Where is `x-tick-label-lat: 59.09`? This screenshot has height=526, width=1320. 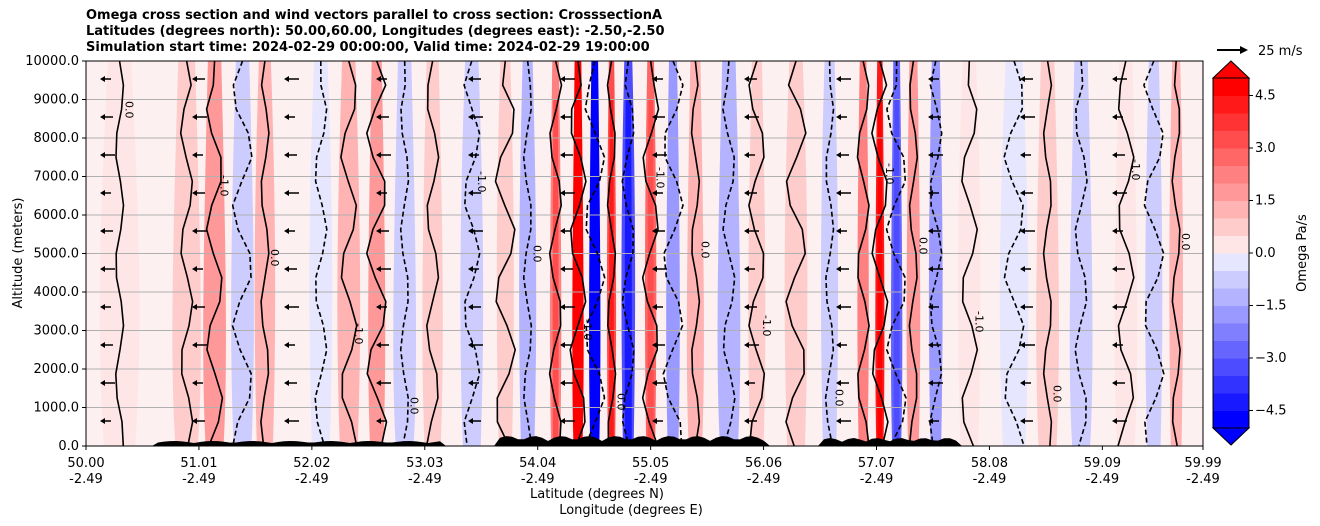
x-tick-label-lat: 59.09 is located at coordinates (1102, 463).